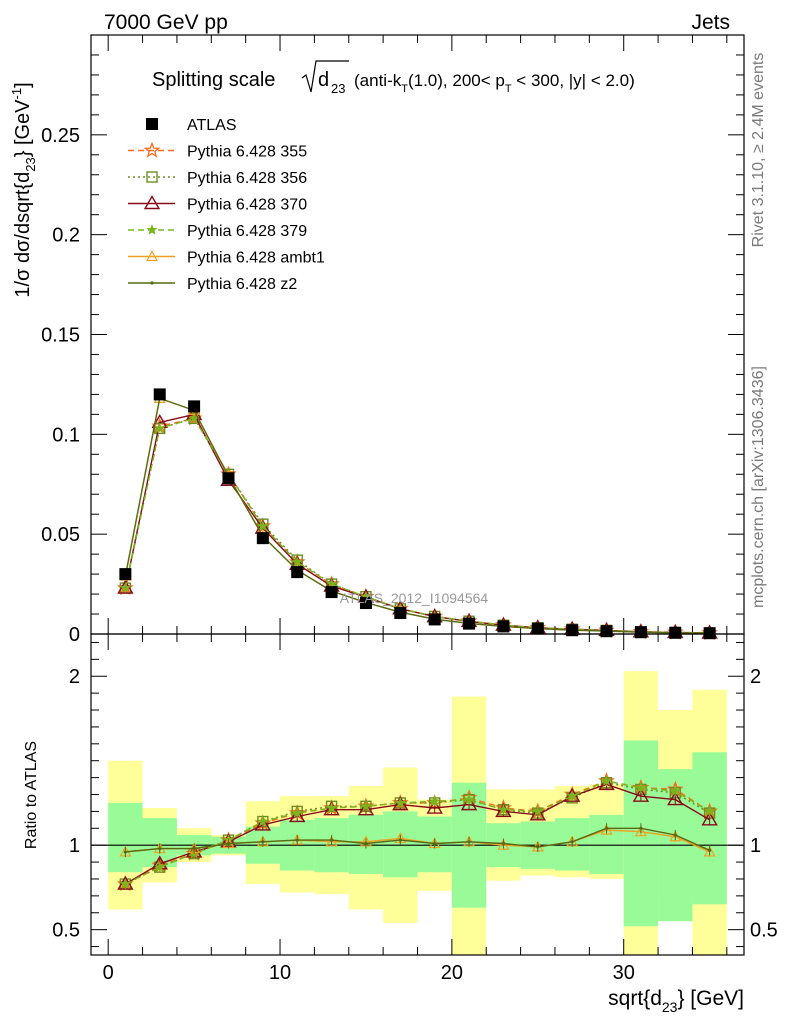  I want to click on x-tick-label: 20, so click(452, 973).